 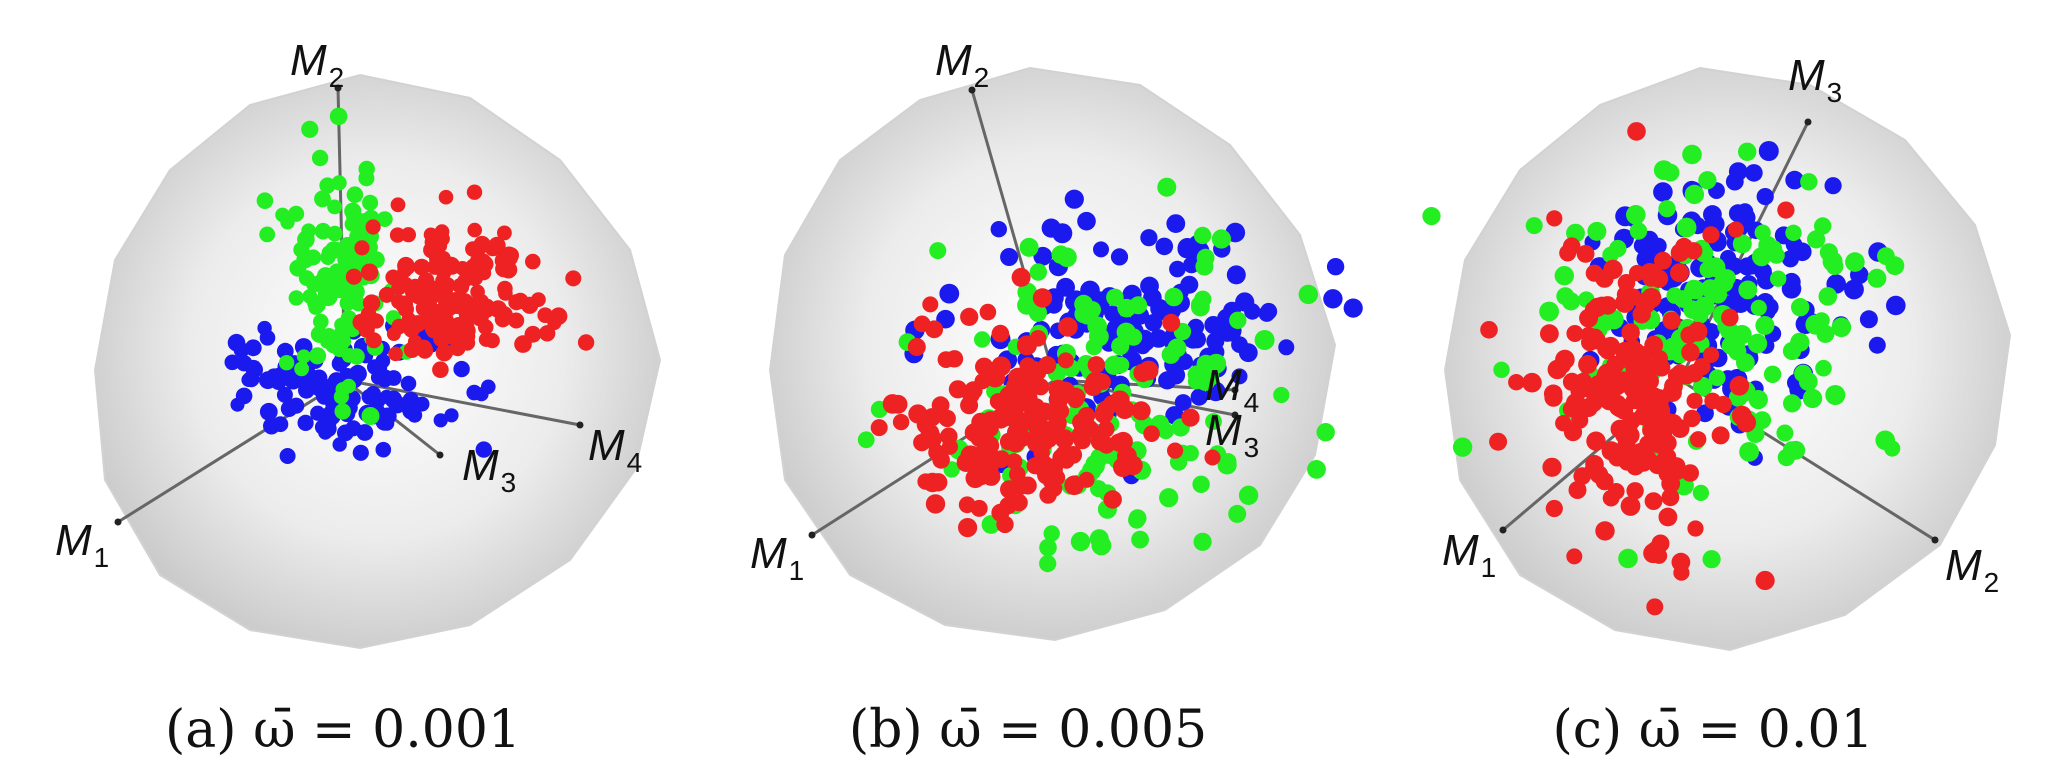 I want to click on omega-value: 0.005, so click(x=1133, y=730).